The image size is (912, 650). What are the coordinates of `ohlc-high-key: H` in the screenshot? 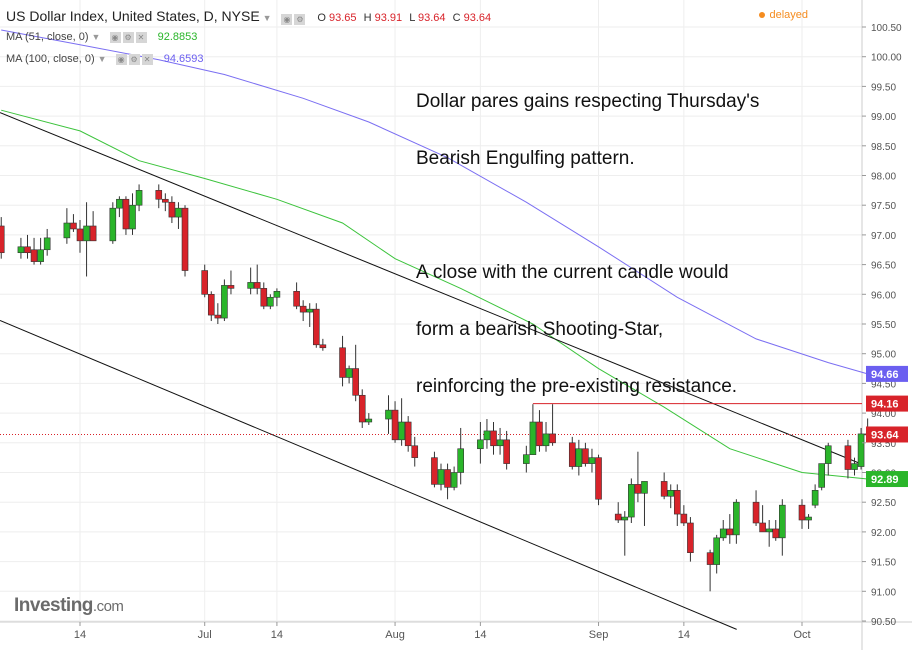 It's located at (367, 18).